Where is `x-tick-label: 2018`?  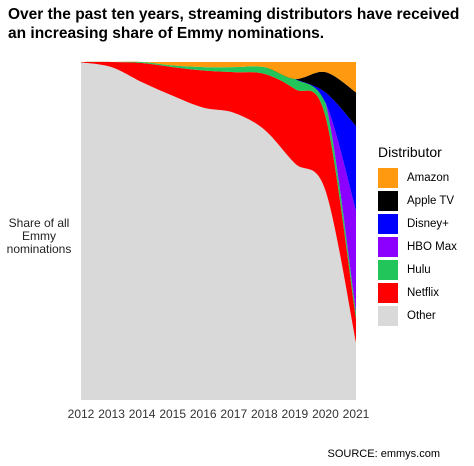
x-tick-label: 2018 is located at coordinates (264, 414).